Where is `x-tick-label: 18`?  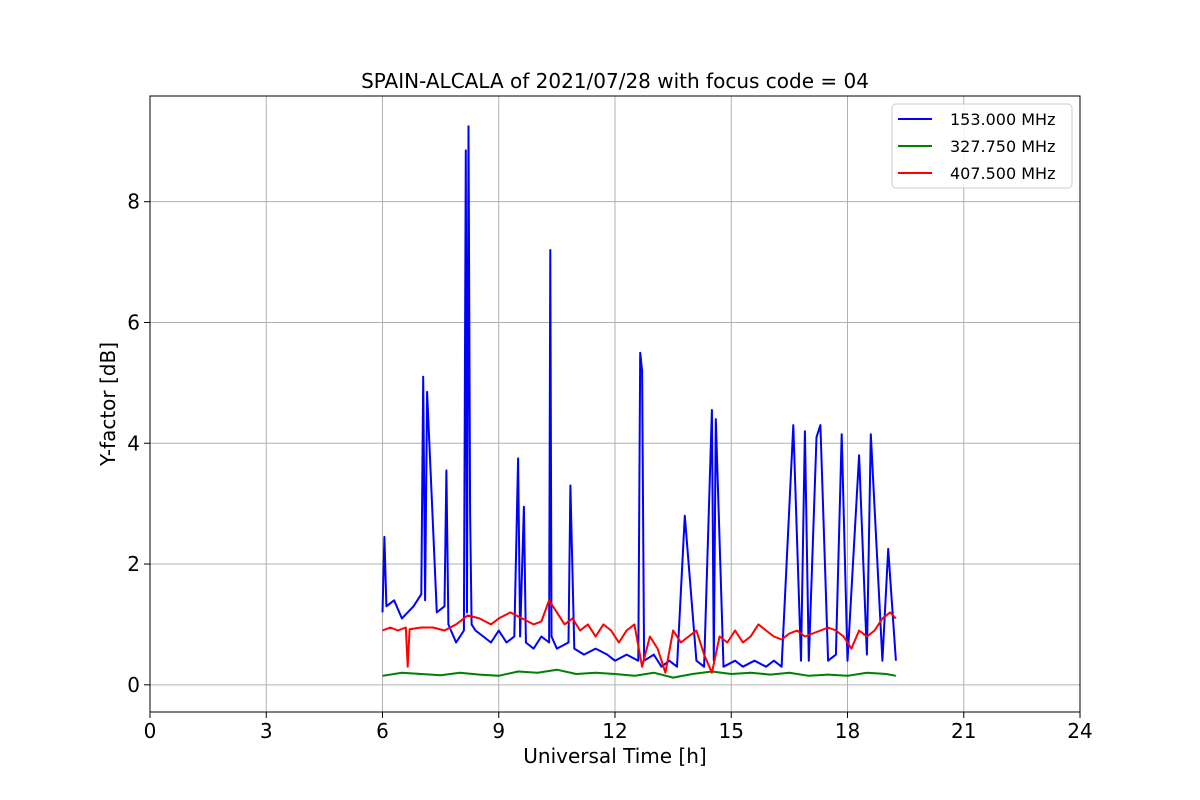
x-tick-label: 18 is located at coordinates (847, 731).